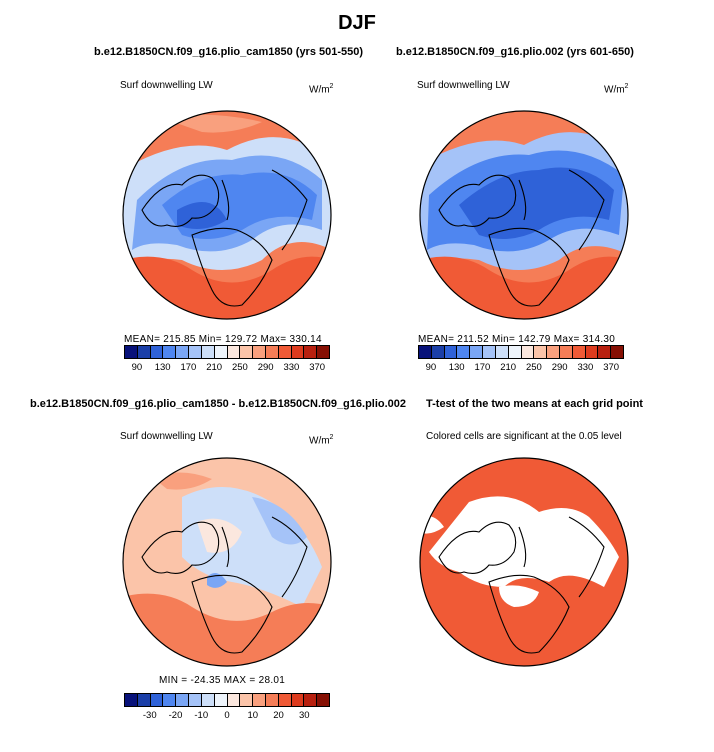 This screenshot has width=714, height=752. Describe the element at coordinates (304, 715) in the screenshot. I see `colorbar-tick-label: 30` at that location.